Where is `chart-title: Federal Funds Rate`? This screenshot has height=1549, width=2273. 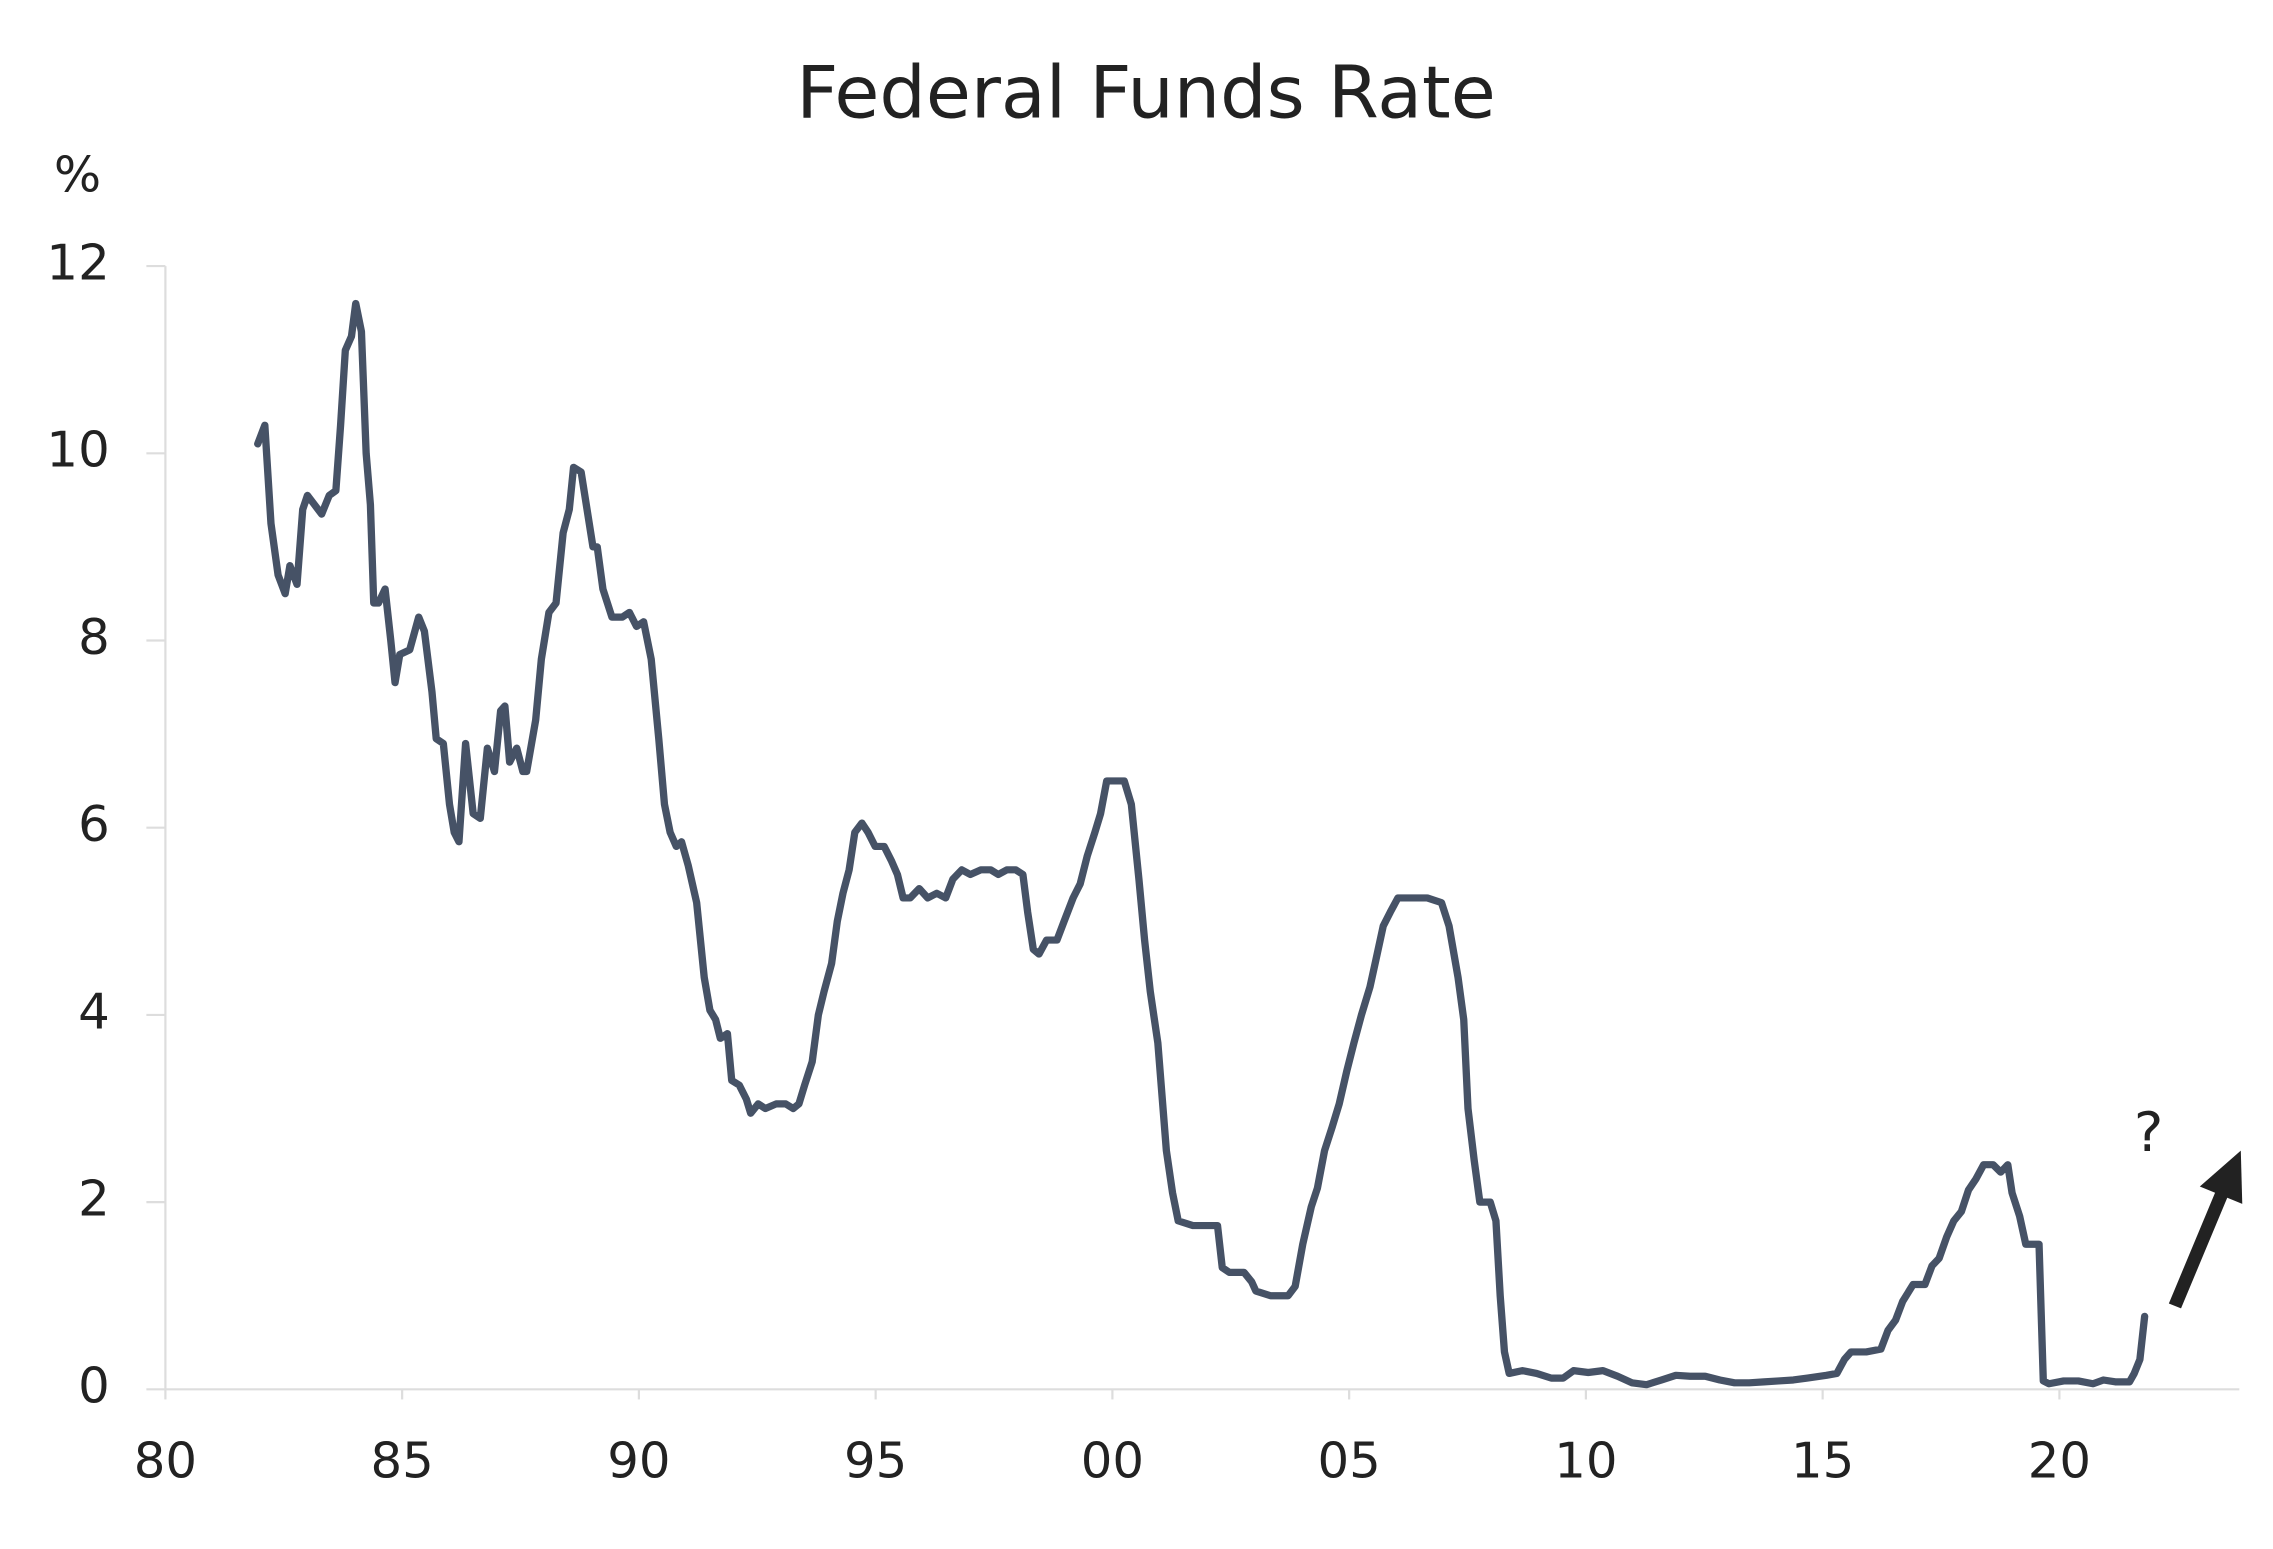 chart-title: Federal Funds Rate is located at coordinates (1145, 93).